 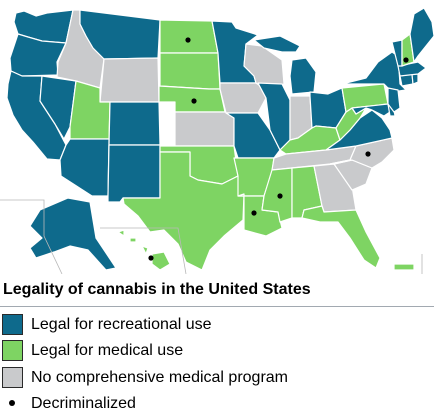 I want to click on state-florida, so click(x=341, y=237).